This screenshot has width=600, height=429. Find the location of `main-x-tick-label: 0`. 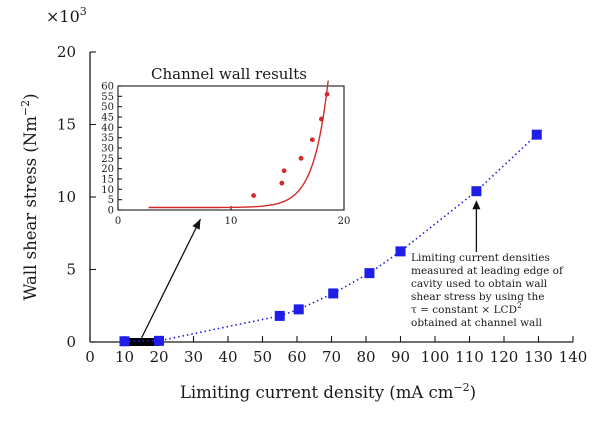

main-x-tick-label: 0 is located at coordinates (90, 357).